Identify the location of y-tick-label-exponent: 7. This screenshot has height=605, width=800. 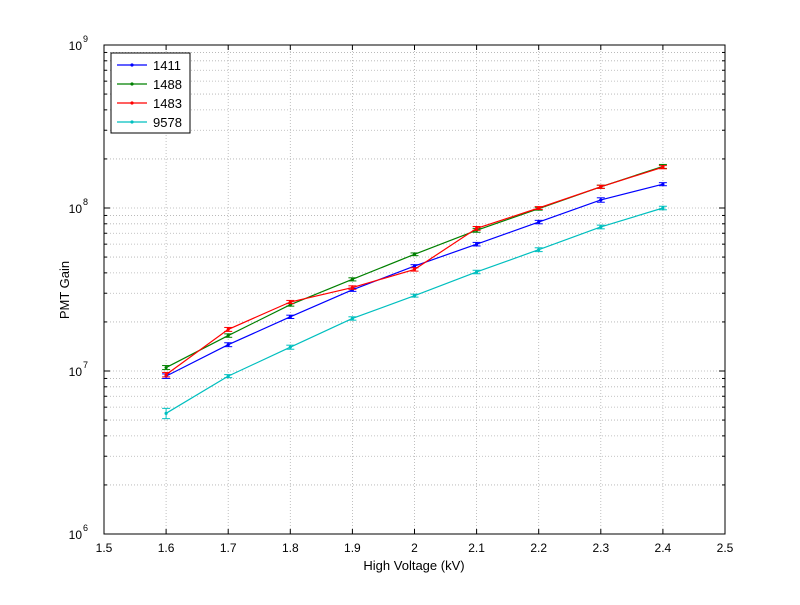
(85, 365).